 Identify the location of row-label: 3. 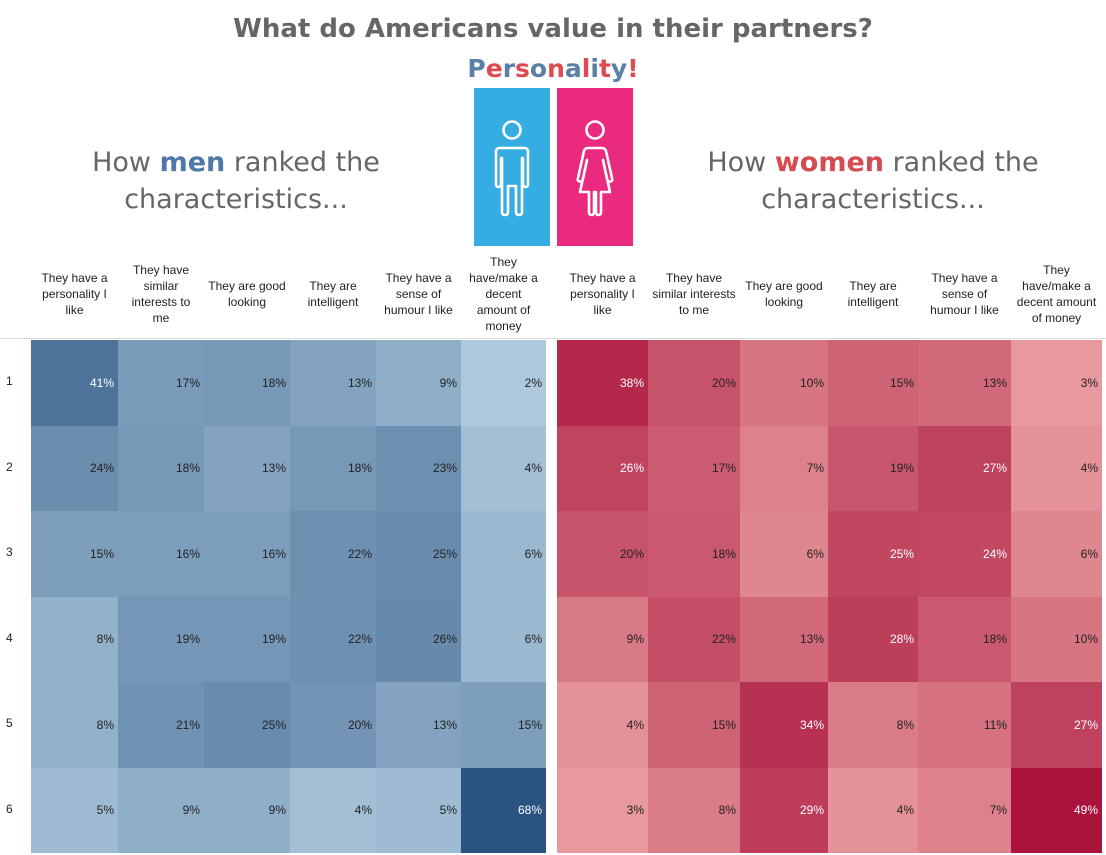
(9, 552).